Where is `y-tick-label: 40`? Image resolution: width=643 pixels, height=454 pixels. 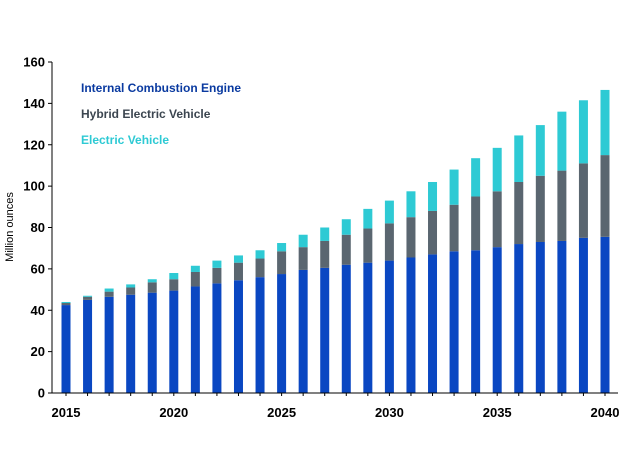 y-tick-label: 40 is located at coordinates (38, 310).